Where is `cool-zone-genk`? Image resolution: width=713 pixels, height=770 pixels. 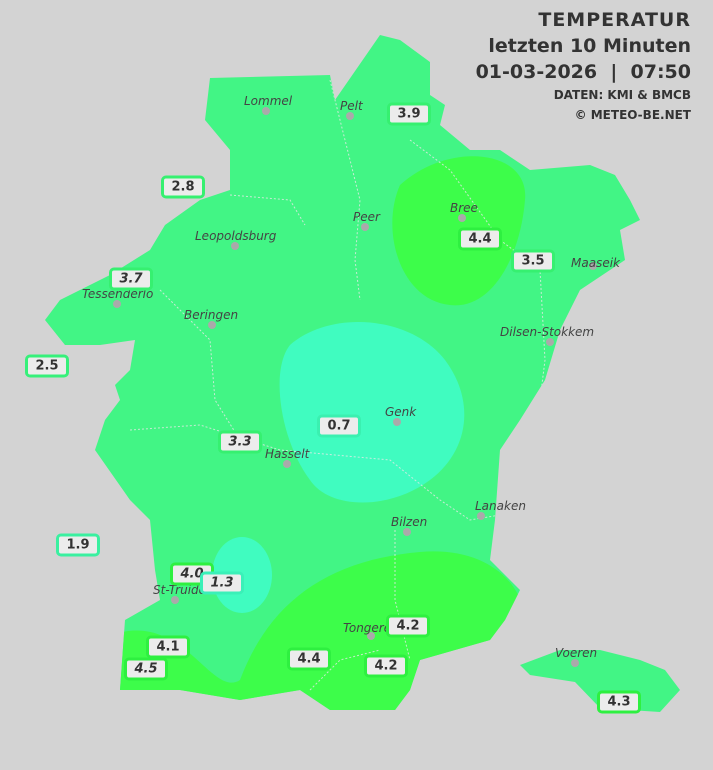
cool-zone-genk is located at coordinates (372, 412).